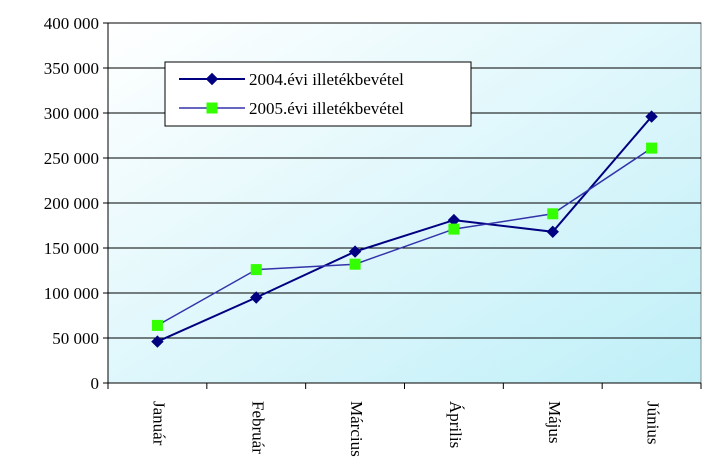 The width and height of the screenshot is (702, 476). I want to click on legend-item: 2005.évi illetékbevétel, so click(291, 108).